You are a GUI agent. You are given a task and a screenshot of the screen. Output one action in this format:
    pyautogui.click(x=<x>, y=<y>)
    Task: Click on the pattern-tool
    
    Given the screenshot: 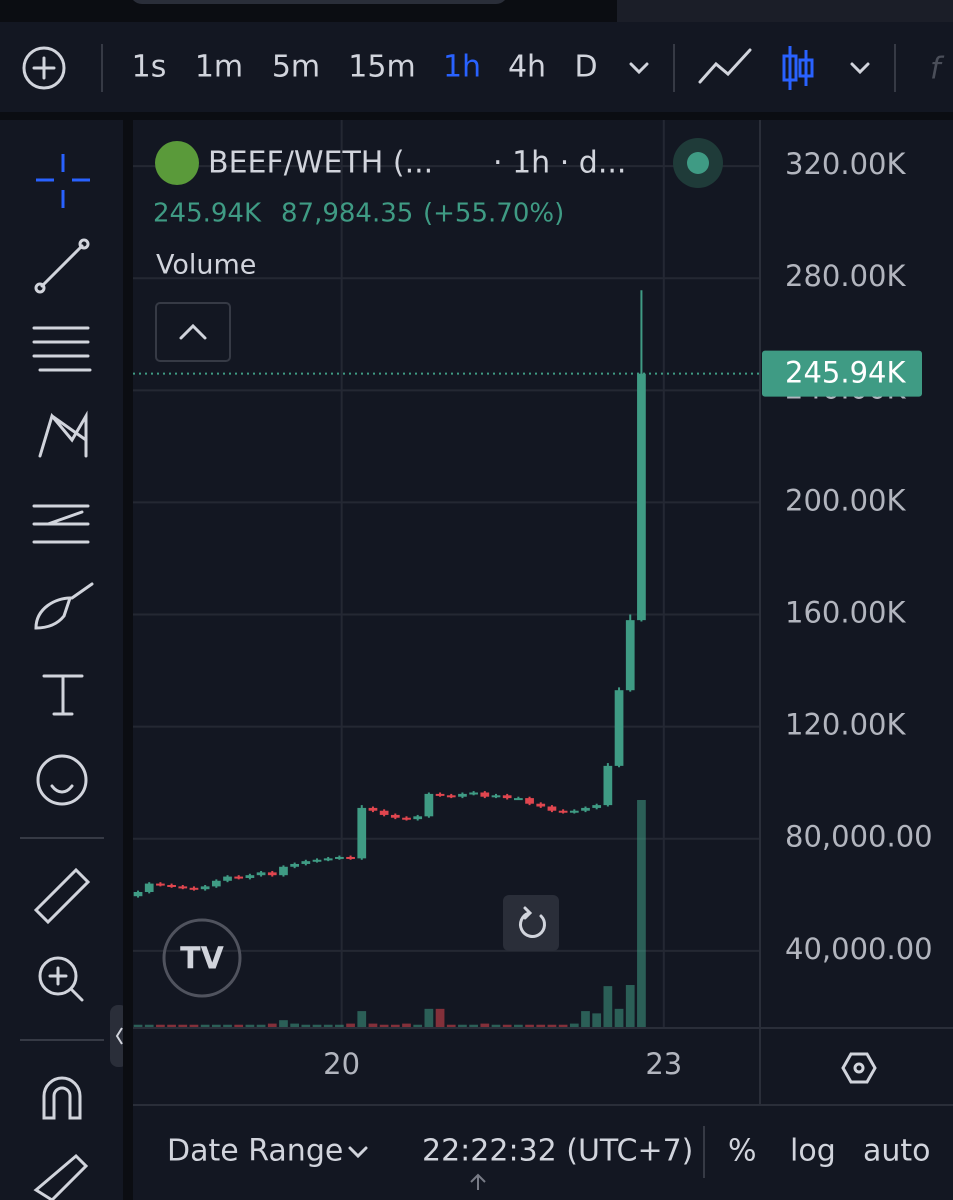 What is the action you would take?
    pyautogui.click(x=63, y=434)
    